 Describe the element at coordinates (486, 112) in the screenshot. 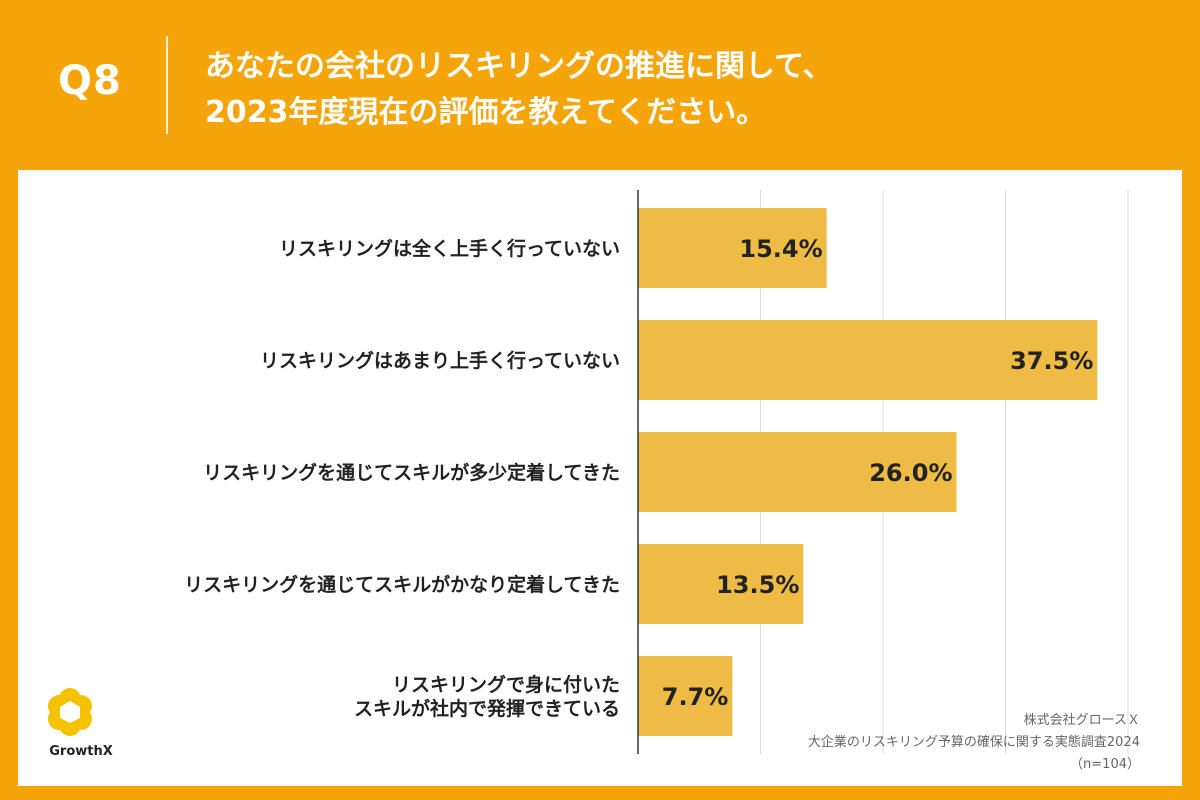

I see `question-line-2: 2023年度現在の評価を教えてください。` at that location.